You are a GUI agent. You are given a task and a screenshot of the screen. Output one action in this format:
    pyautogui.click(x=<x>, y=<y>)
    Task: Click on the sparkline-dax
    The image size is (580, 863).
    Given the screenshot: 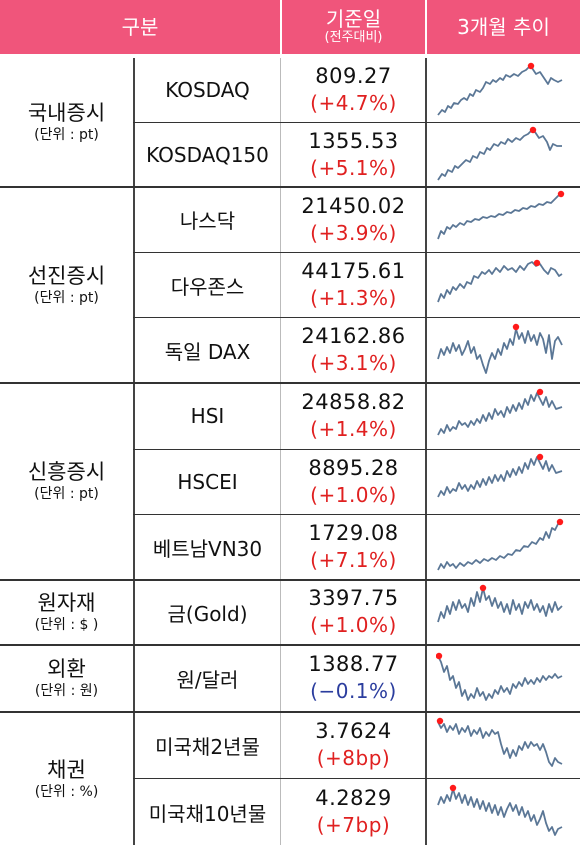 What is the action you would take?
    pyautogui.click(x=500, y=348)
    